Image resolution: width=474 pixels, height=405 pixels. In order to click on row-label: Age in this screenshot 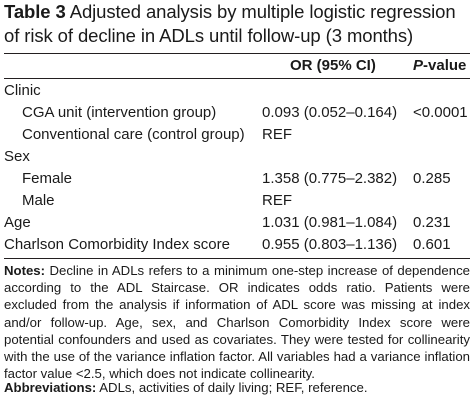, I will do `click(17, 222)`.